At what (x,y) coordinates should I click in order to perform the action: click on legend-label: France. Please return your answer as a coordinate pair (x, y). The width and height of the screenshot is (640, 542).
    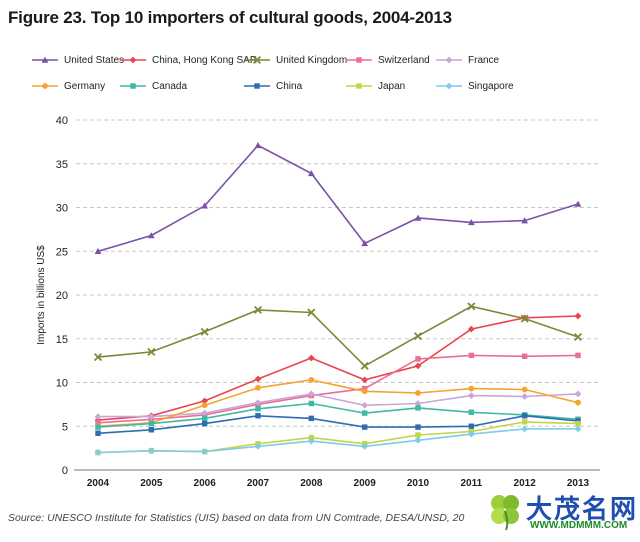
    Looking at the image, I should click on (484, 60).